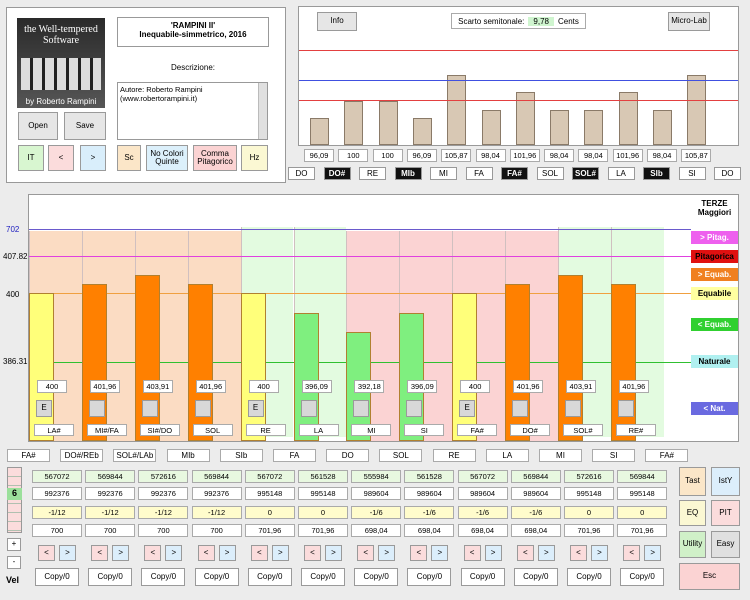 The height and width of the screenshot is (600, 750). Describe the element at coordinates (709, 576) in the screenshot. I see `esc-button: Esc` at that location.